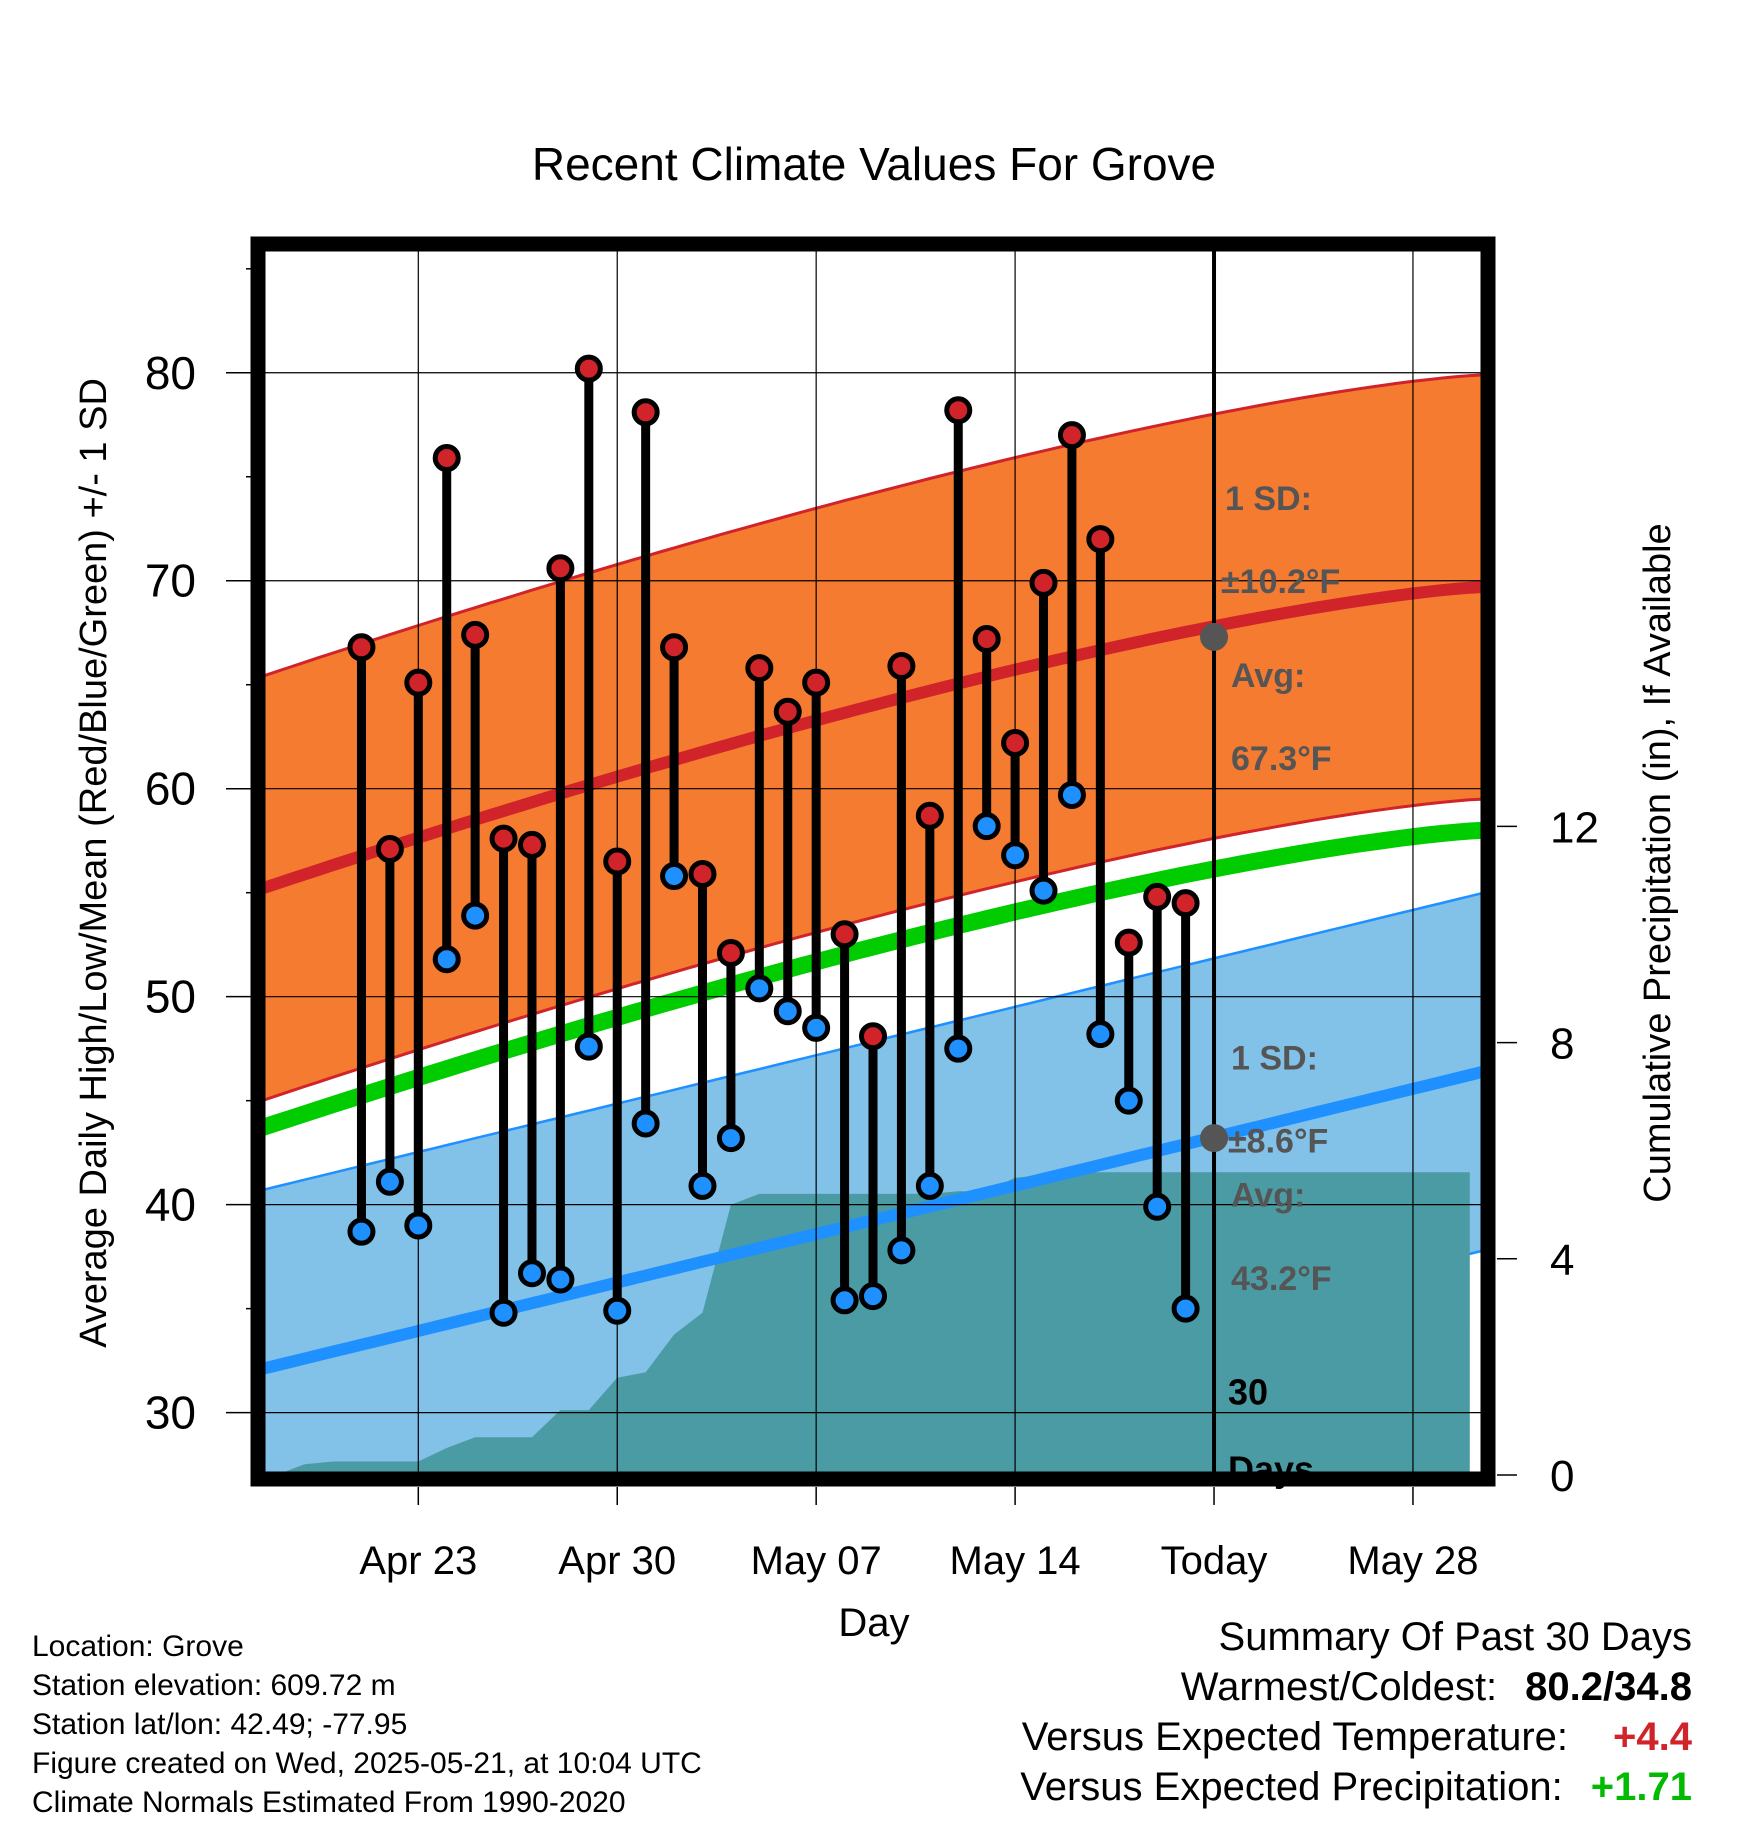 This screenshot has width=1748, height=1828. What do you see at coordinates (1214, 1138) in the screenshot?
I see `low-avg-marker` at bounding box center [1214, 1138].